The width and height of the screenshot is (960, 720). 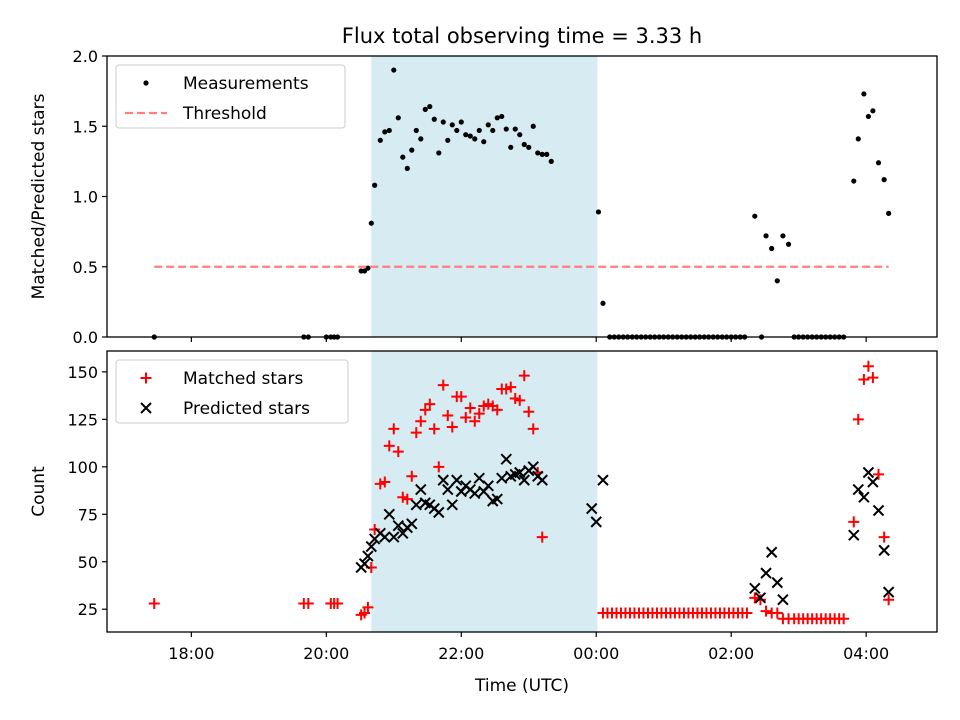 What do you see at coordinates (866, 653) in the screenshot?
I see `x-tick-label: 04:00` at bounding box center [866, 653].